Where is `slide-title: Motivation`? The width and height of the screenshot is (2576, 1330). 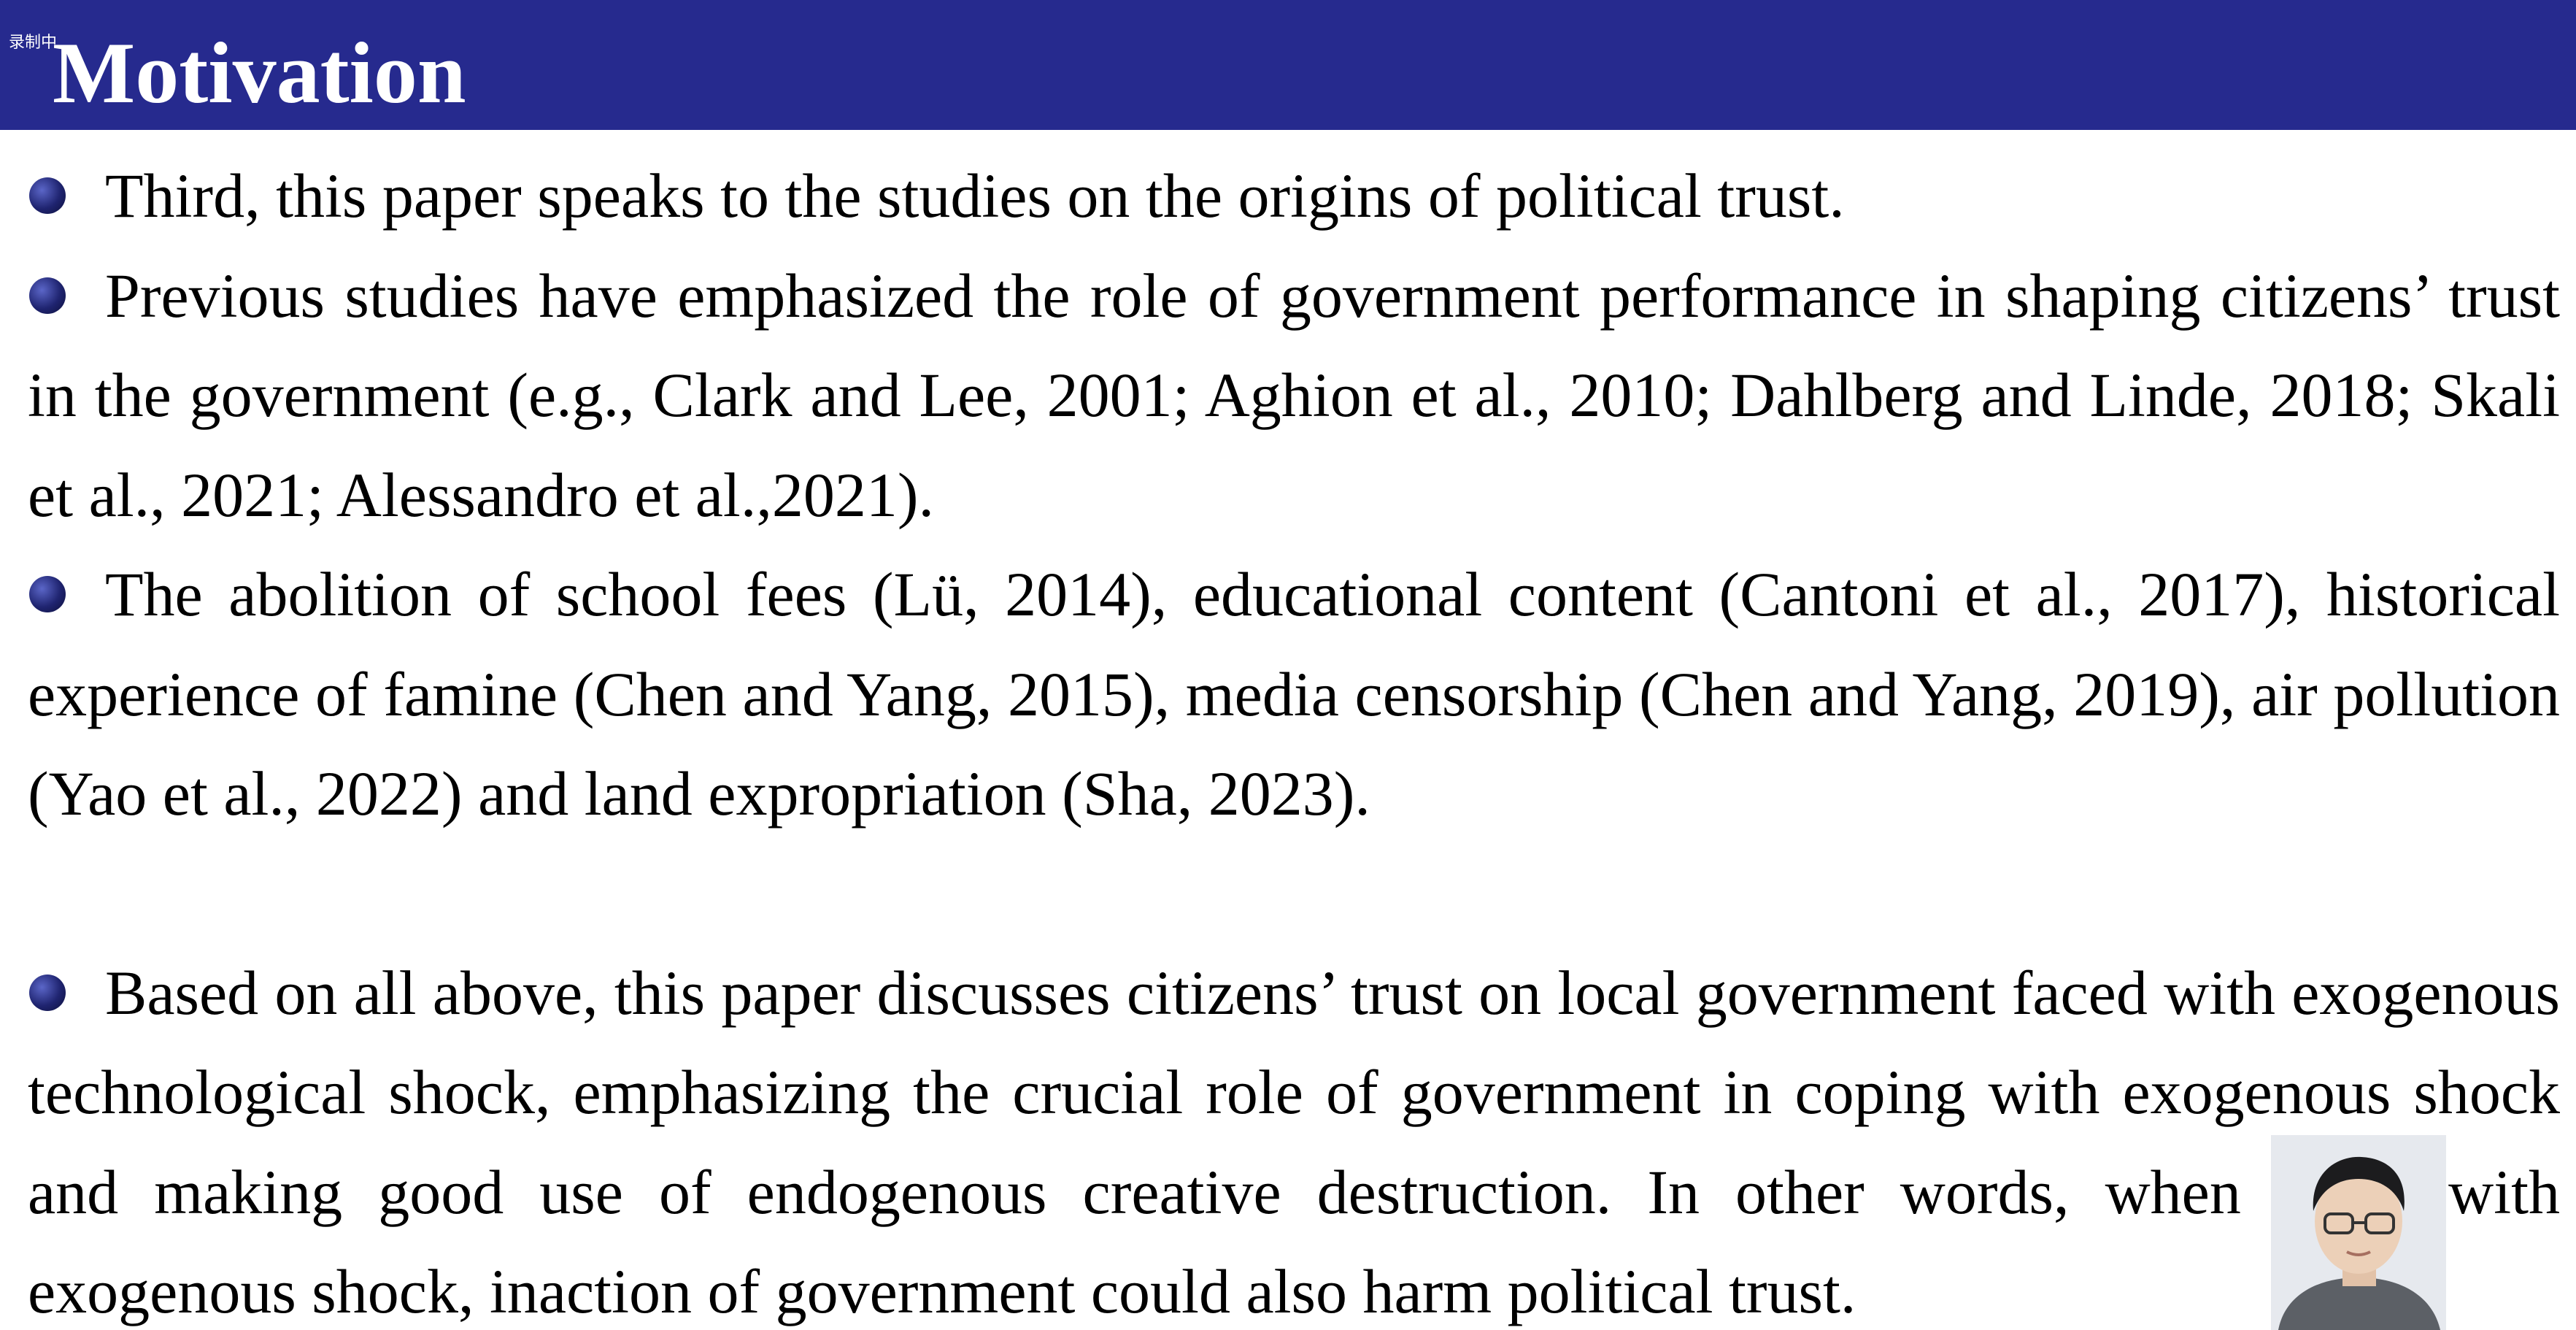
slide-title: Motivation is located at coordinates (259, 72).